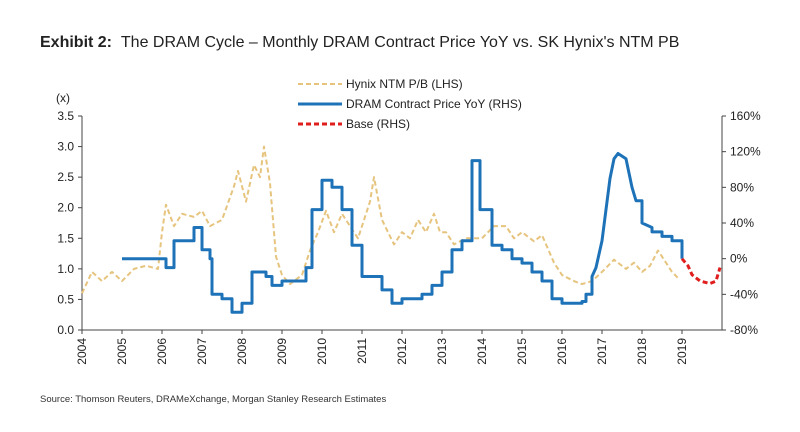 The width and height of the screenshot is (800, 432). I want to click on x-tick-label: 2005, so click(122, 351).